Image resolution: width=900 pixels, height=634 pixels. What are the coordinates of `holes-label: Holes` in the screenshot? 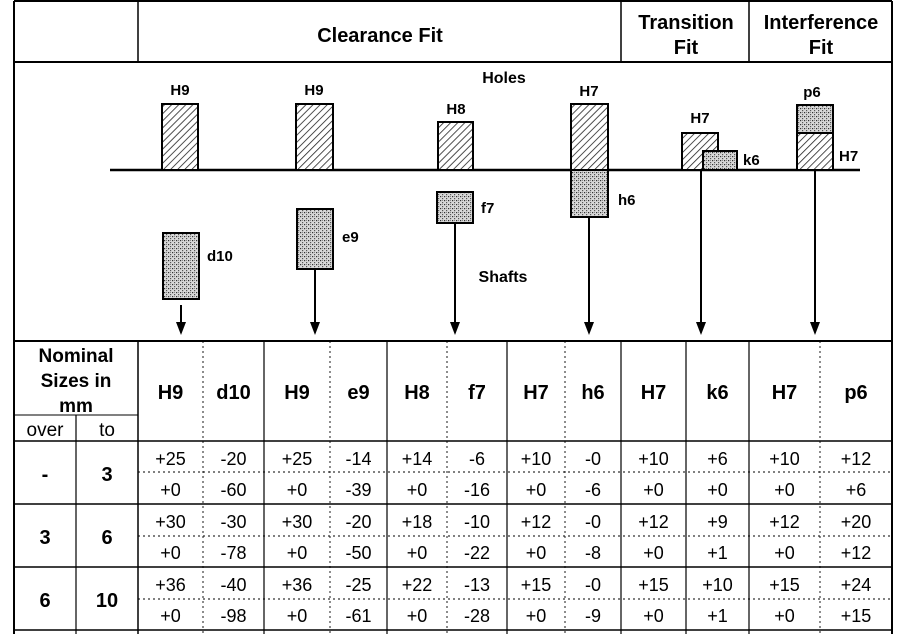 It's located at (504, 78).